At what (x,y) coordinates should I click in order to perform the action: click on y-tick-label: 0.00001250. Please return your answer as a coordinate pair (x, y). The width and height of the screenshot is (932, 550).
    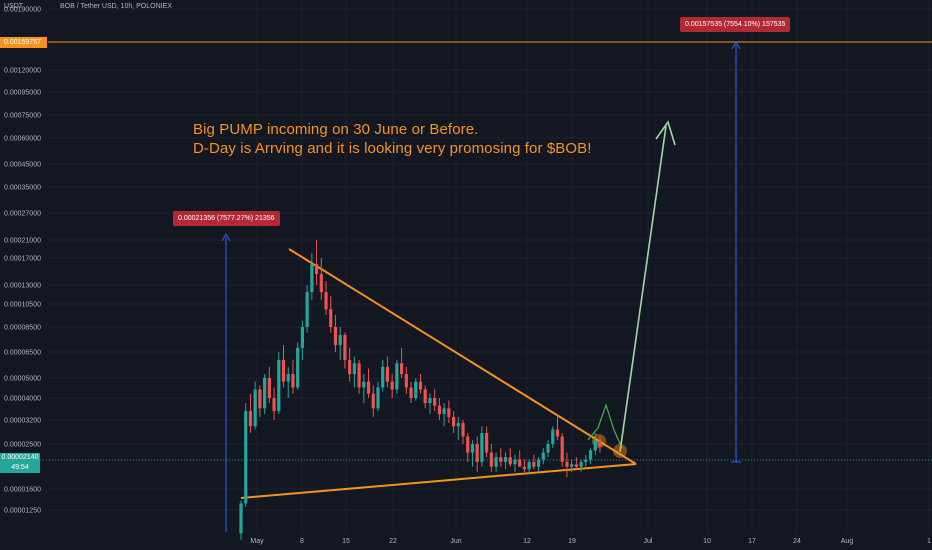
    Looking at the image, I should click on (22, 511).